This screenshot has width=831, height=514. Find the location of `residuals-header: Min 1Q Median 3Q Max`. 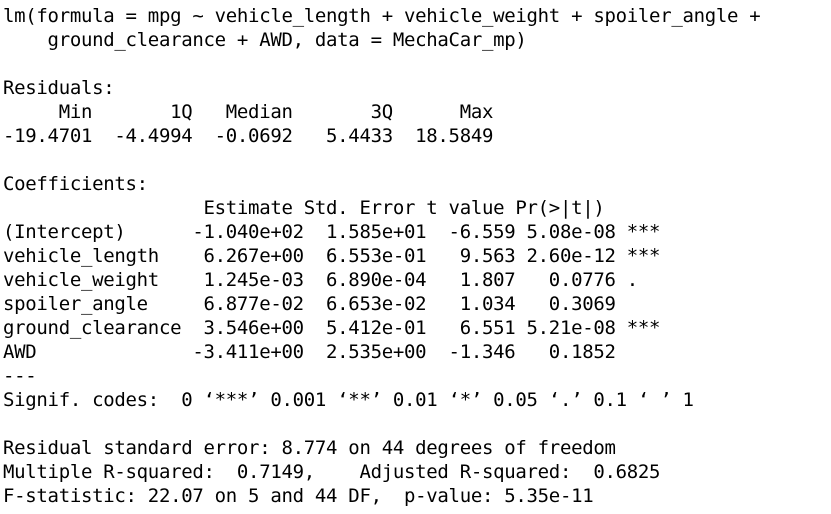

residuals-header: Min 1Q Median 3Q Max is located at coordinates (254, 112).